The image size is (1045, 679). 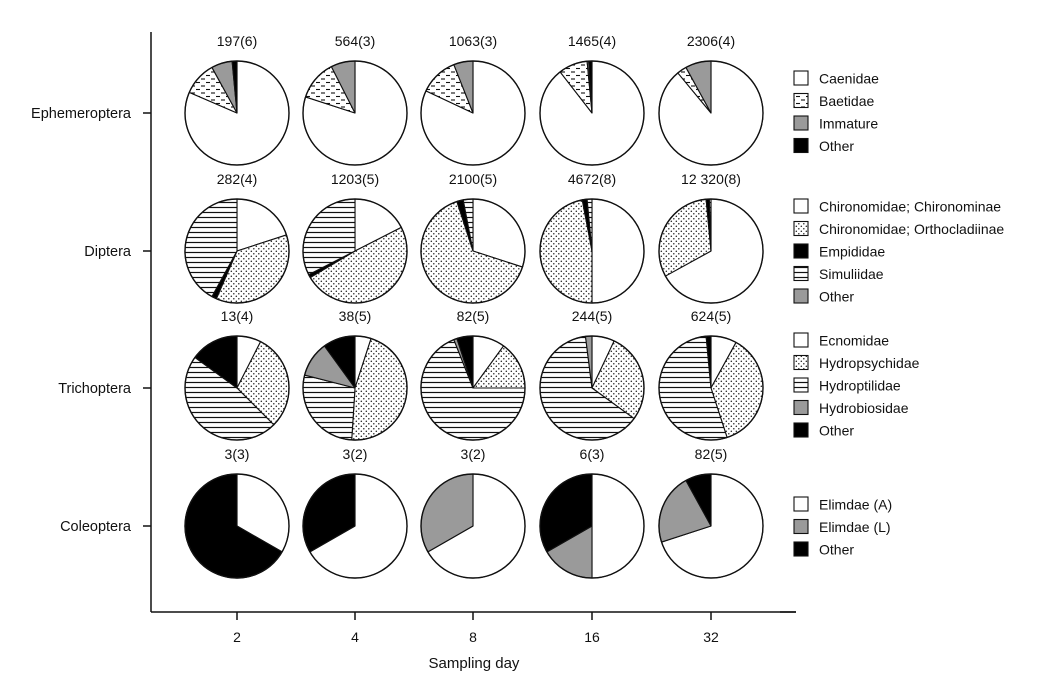 What do you see at coordinates (801, 385) in the screenshot?
I see `legend-swatch-hydroptilidae` at bounding box center [801, 385].